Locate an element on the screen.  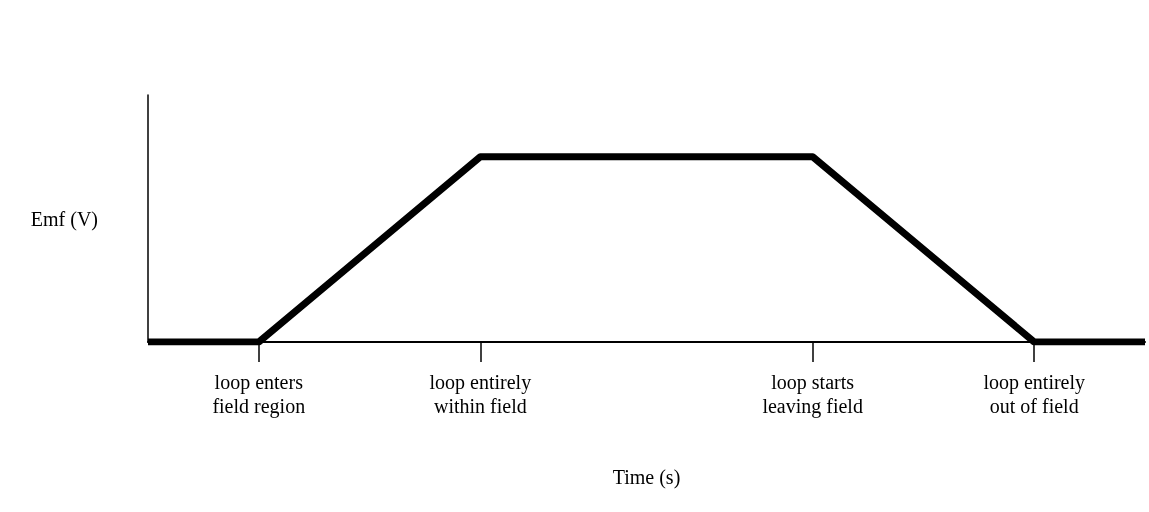
y-axis-title: Emf (V) is located at coordinates (64, 219).